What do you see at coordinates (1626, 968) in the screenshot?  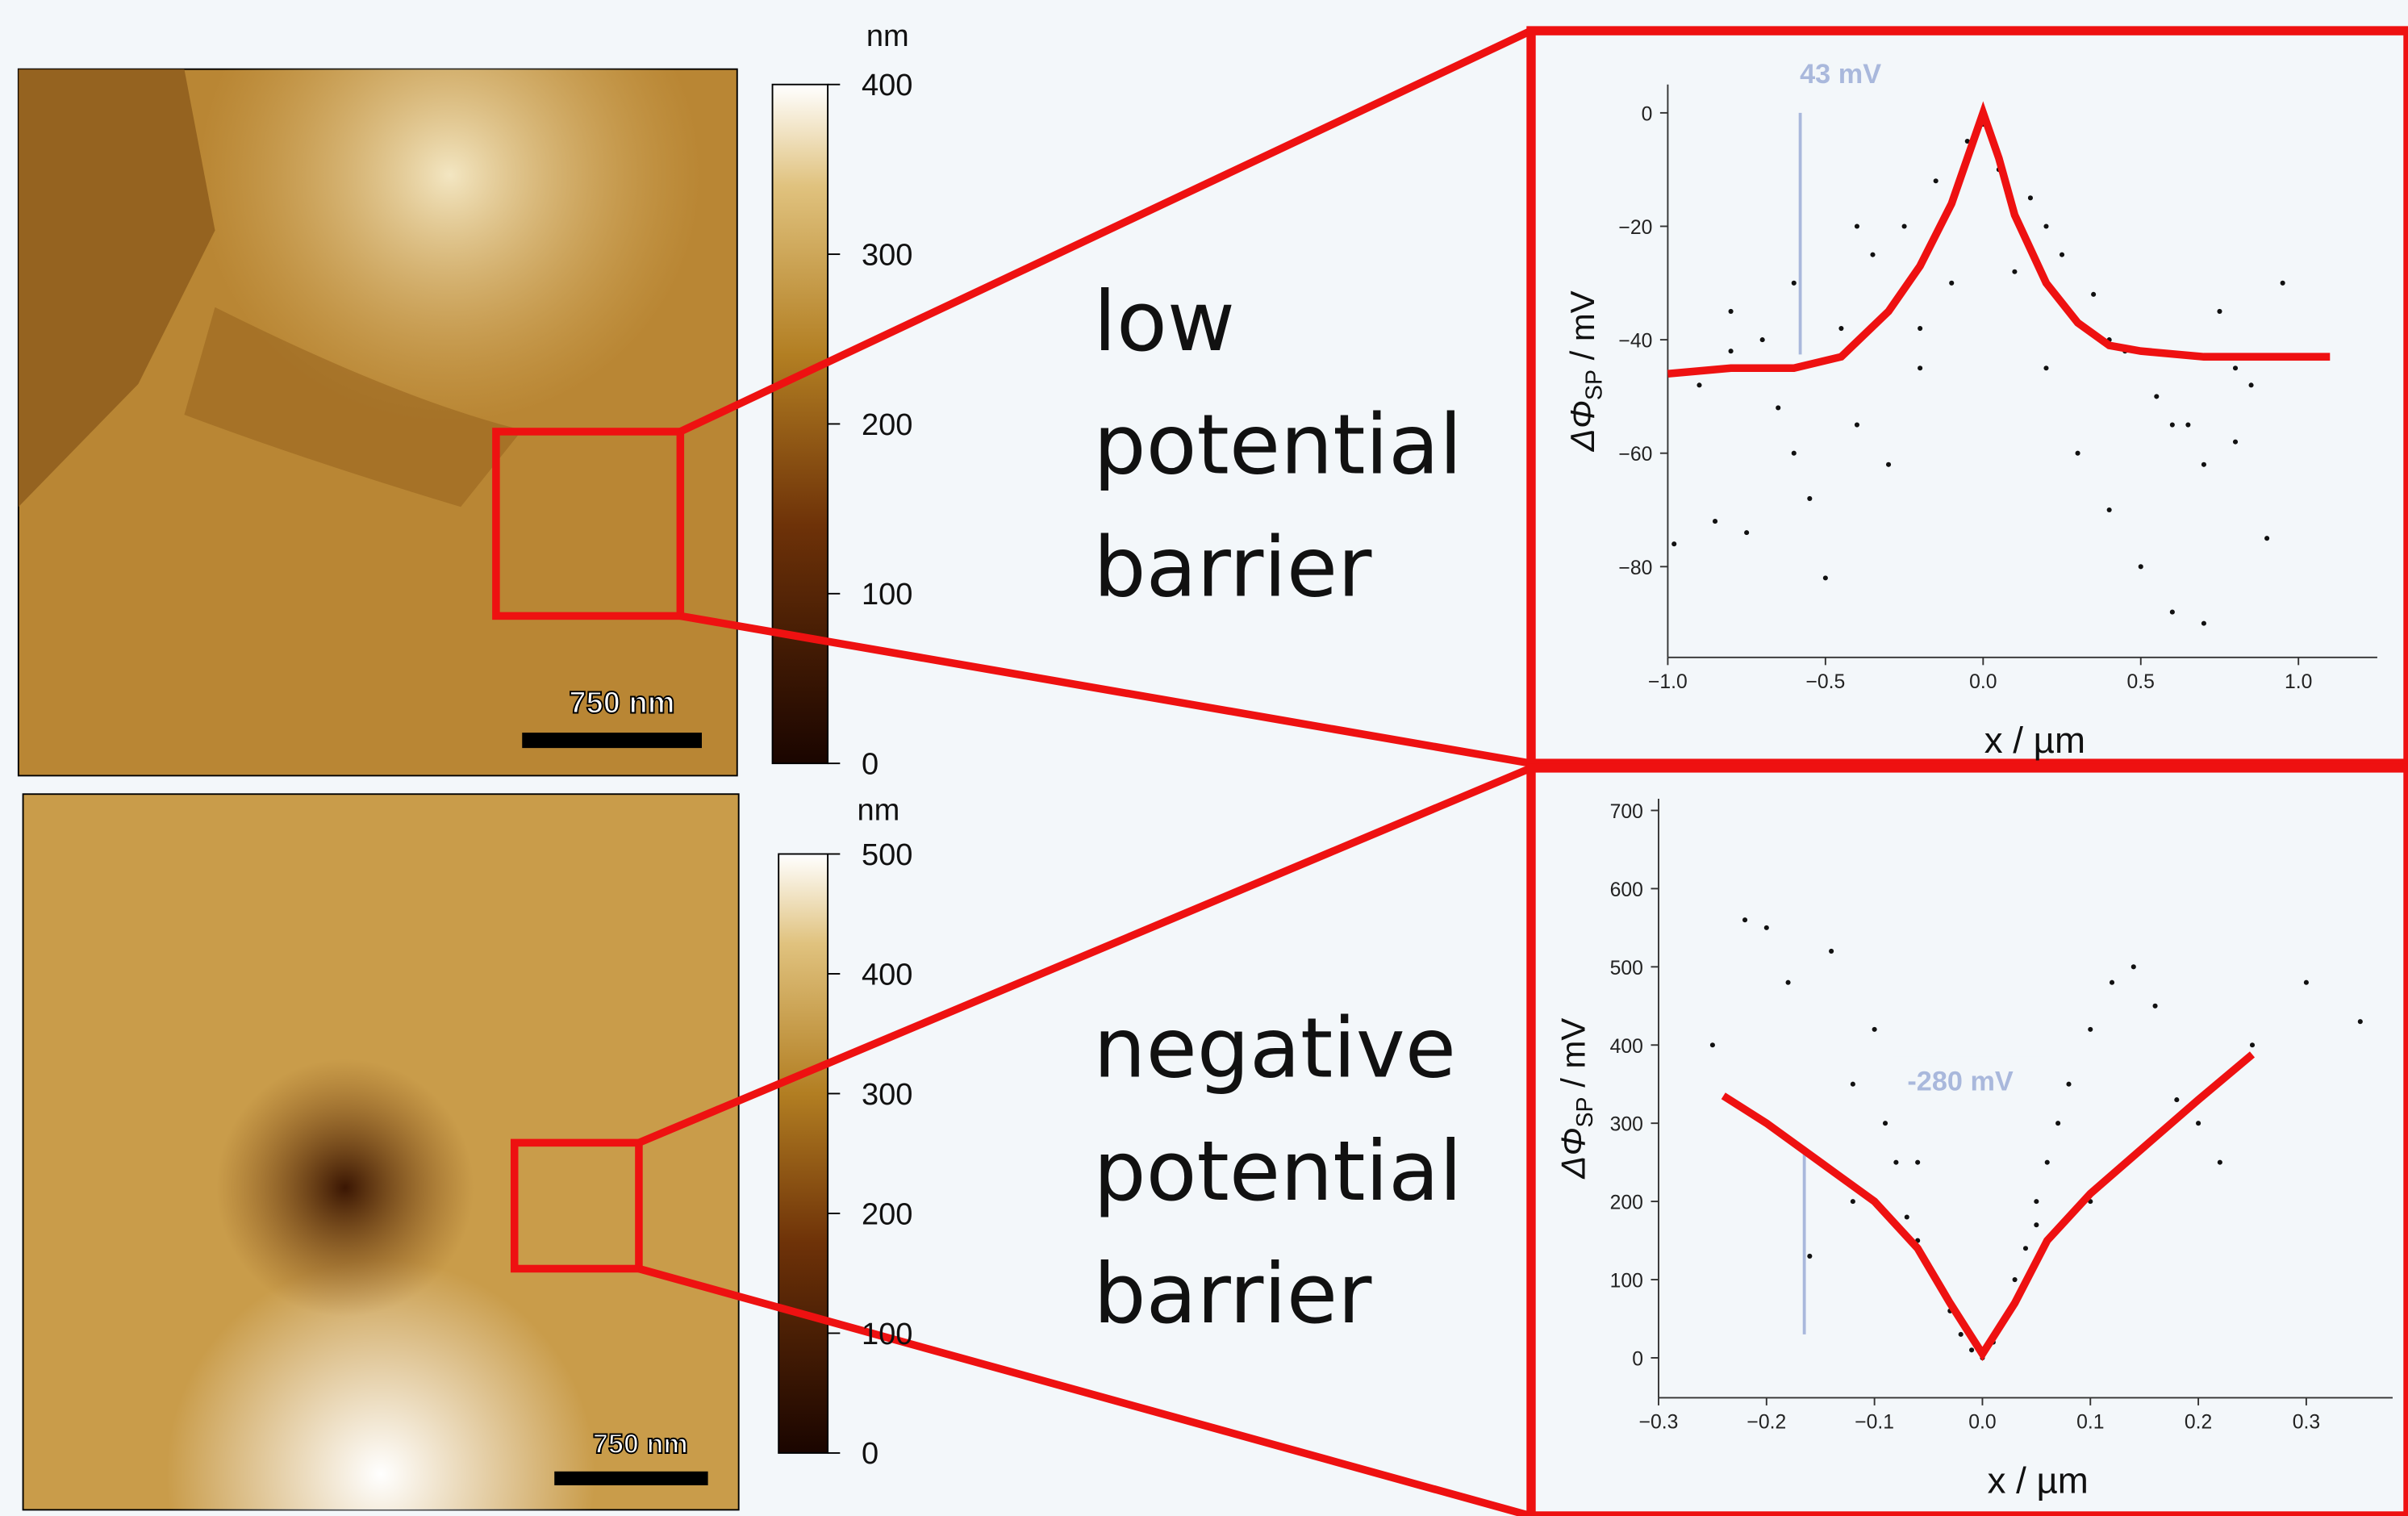 I see `y-tick-label: 500` at bounding box center [1626, 968].